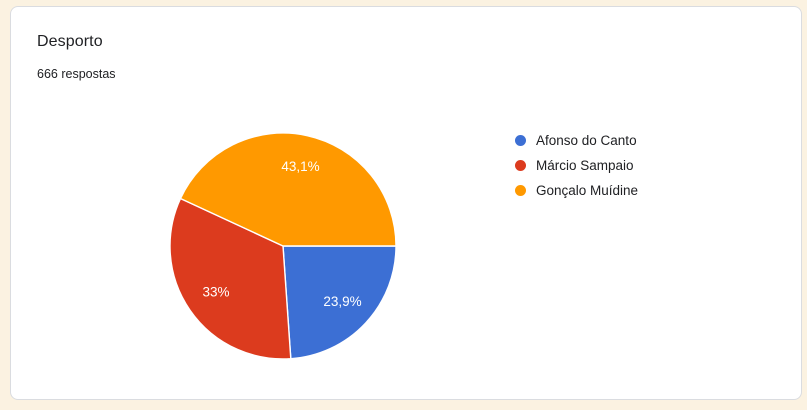  What do you see at coordinates (215, 292) in the screenshot?
I see `pie-slice-label: 33%` at bounding box center [215, 292].